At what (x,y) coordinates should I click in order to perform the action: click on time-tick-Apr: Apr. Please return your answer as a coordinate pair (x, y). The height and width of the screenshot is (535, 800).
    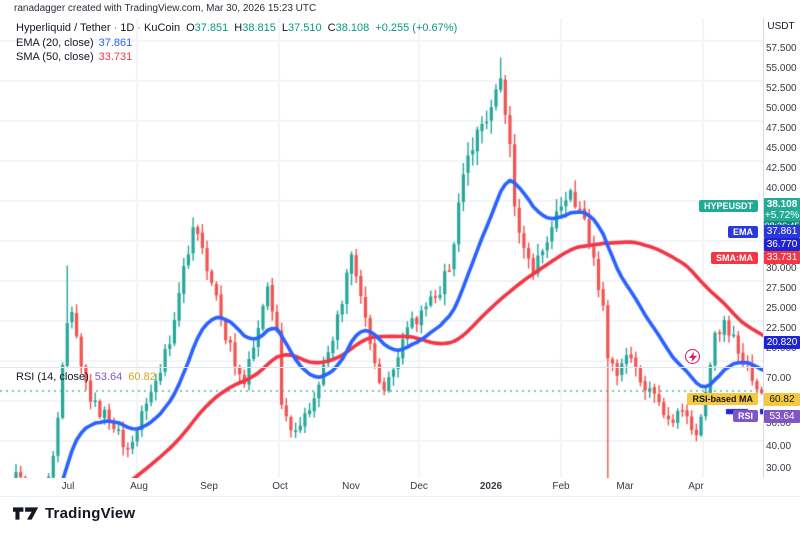
    Looking at the image, I should click on (696, 486).